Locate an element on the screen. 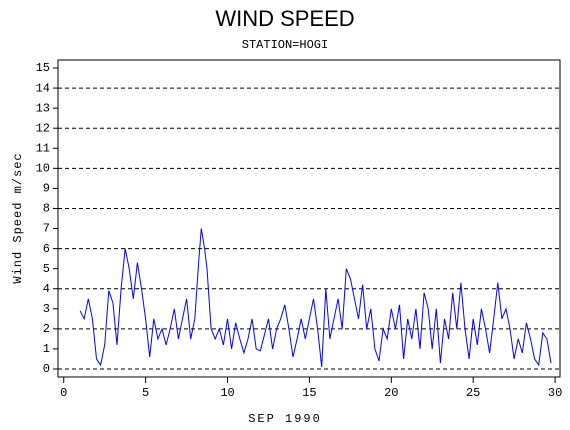 The image size is (570, 430). y-tick-label: 11 is located at coordinates (43, 148).